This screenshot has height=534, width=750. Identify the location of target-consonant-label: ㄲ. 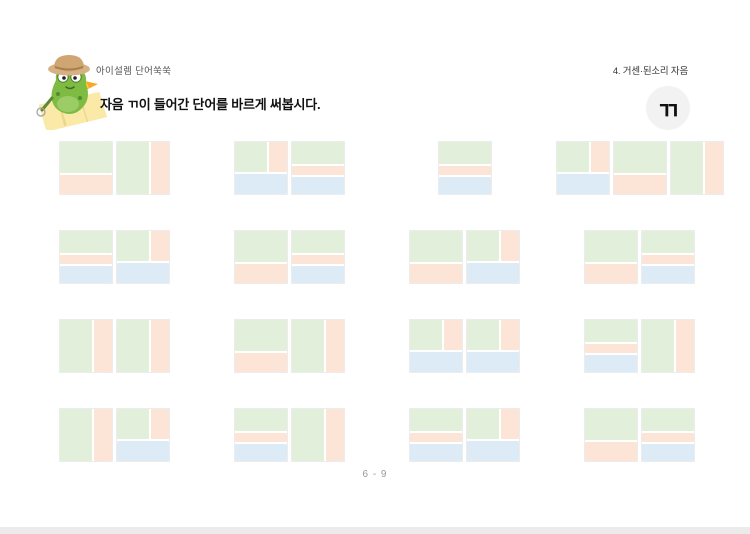
(668, 111).